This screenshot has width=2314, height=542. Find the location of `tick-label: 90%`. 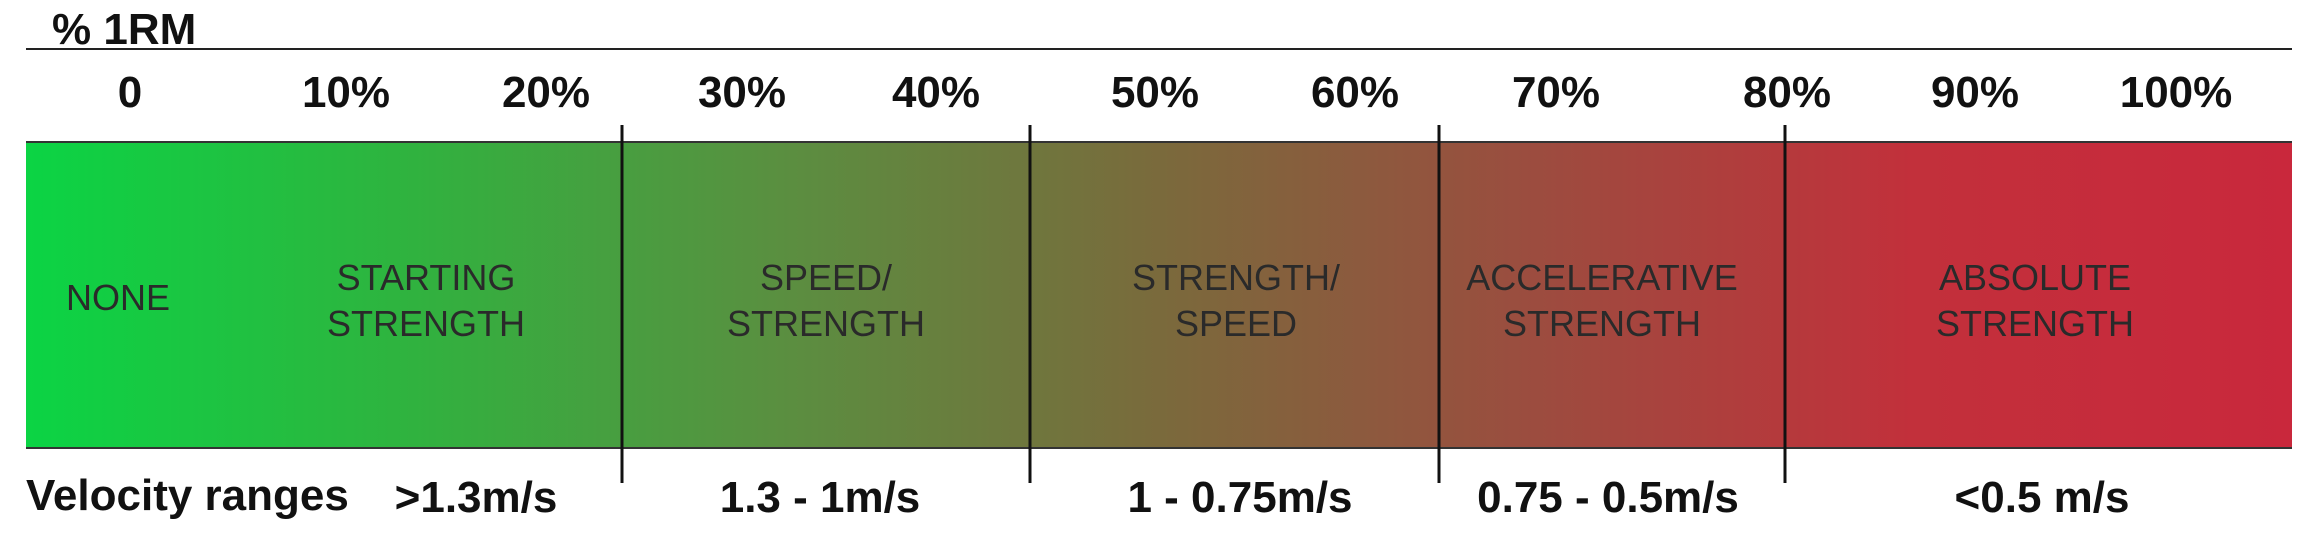

tick-label: 90% is located at coordinates (1975, 92).